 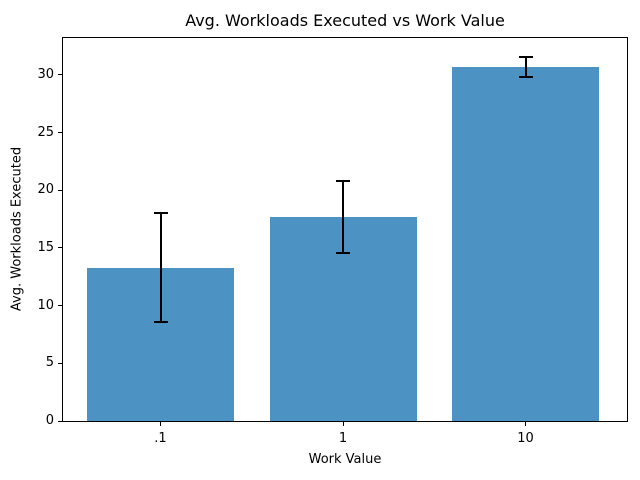 What do you see at coordinates (45, 74) in the screenshot?
I see `y-tick-label: 30` at bounding box center [45, 74].